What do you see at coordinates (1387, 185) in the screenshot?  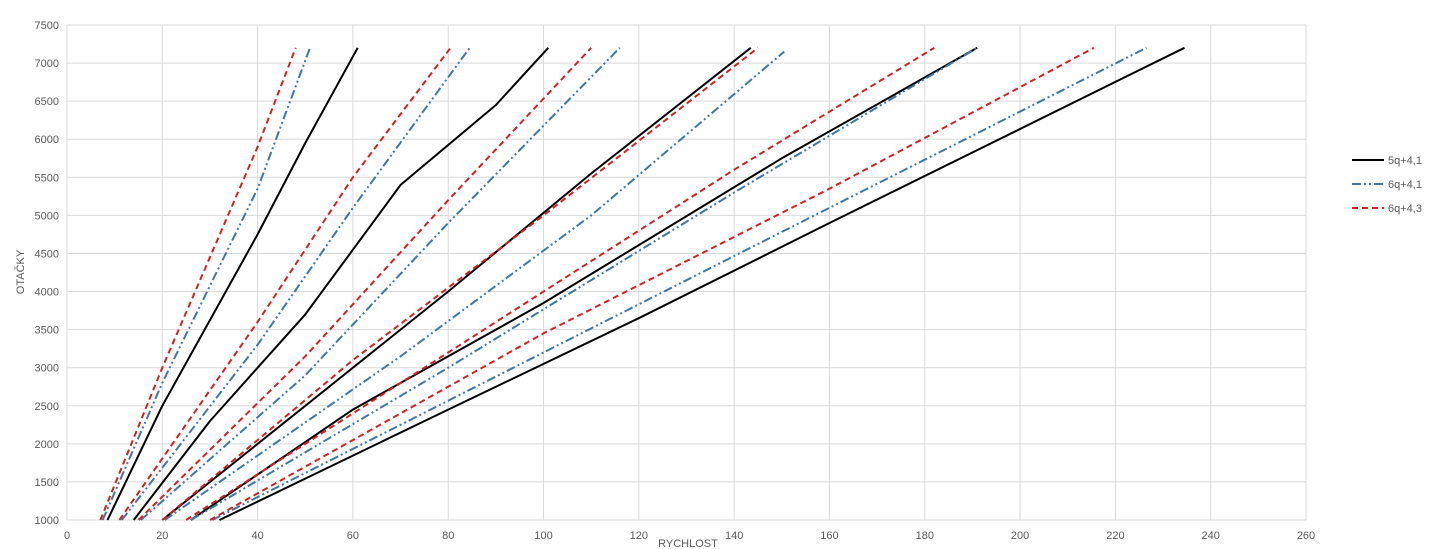 I see `legend: 5q+4,1 6q+4,1 6q+4,3` at bounding box center [1387, 185].